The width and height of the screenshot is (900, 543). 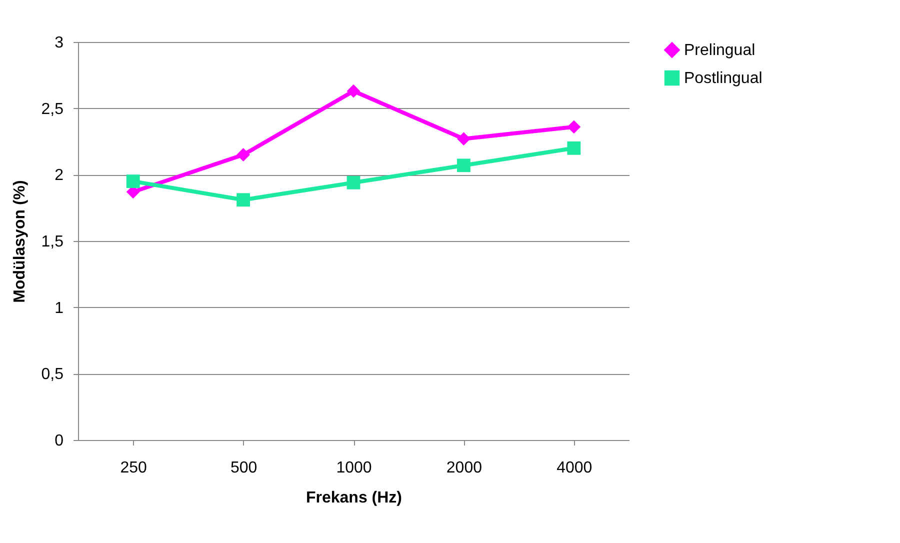 I want to click on legend-label: Postlingual, so click(x=723, y=78).